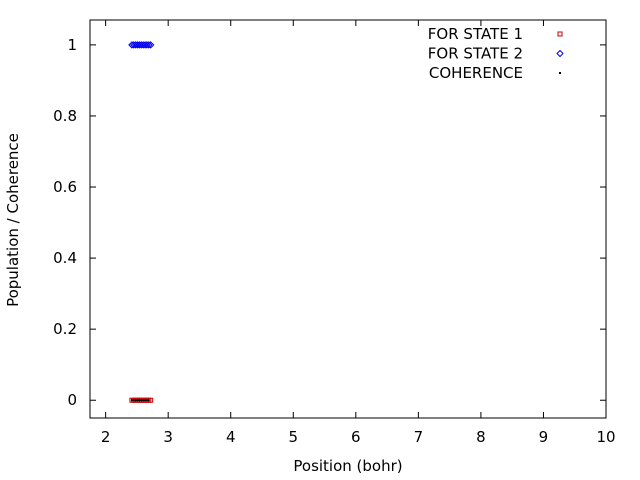  What do you see at coordinates (419, 437) in the screenshot?
I see `x-tick-label: 7` at bounding box center [419, 437].